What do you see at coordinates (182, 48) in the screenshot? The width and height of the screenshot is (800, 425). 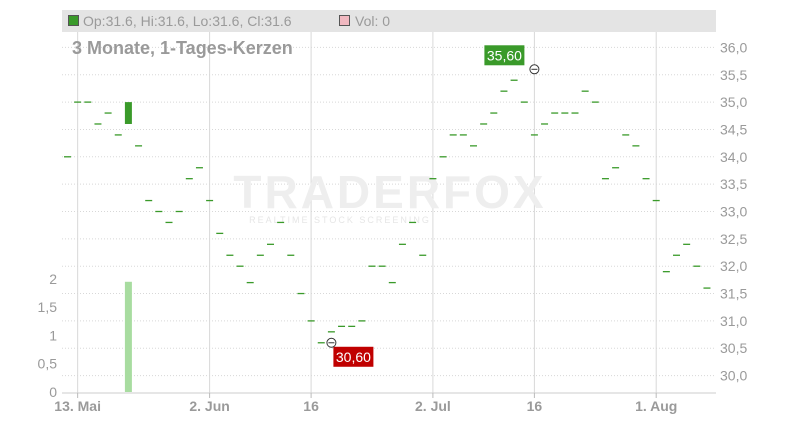 I see `chart-subtitle: 3 Monate, 1-Tages-Kerzen` at bounding box center [182, 48].